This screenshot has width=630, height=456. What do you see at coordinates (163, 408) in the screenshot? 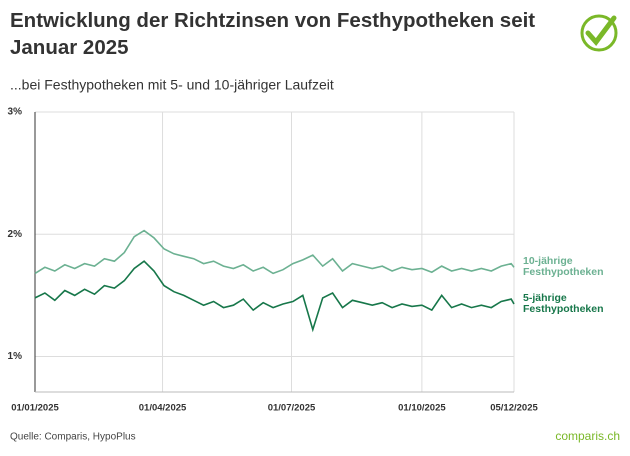
I see `x-tick-label: 01/04/2025` at bounding box center [163, 408].